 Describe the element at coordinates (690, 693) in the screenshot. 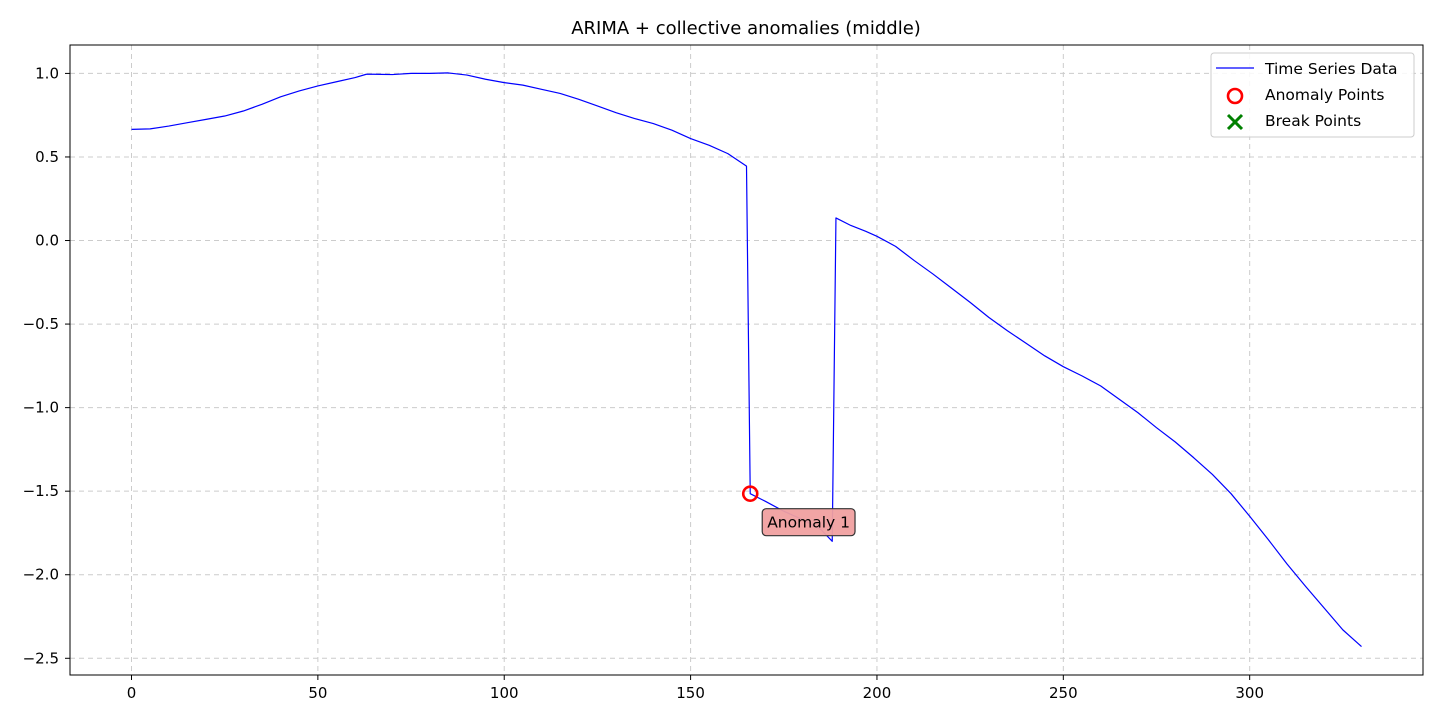

I see `x-tick-label: 150` at that location.